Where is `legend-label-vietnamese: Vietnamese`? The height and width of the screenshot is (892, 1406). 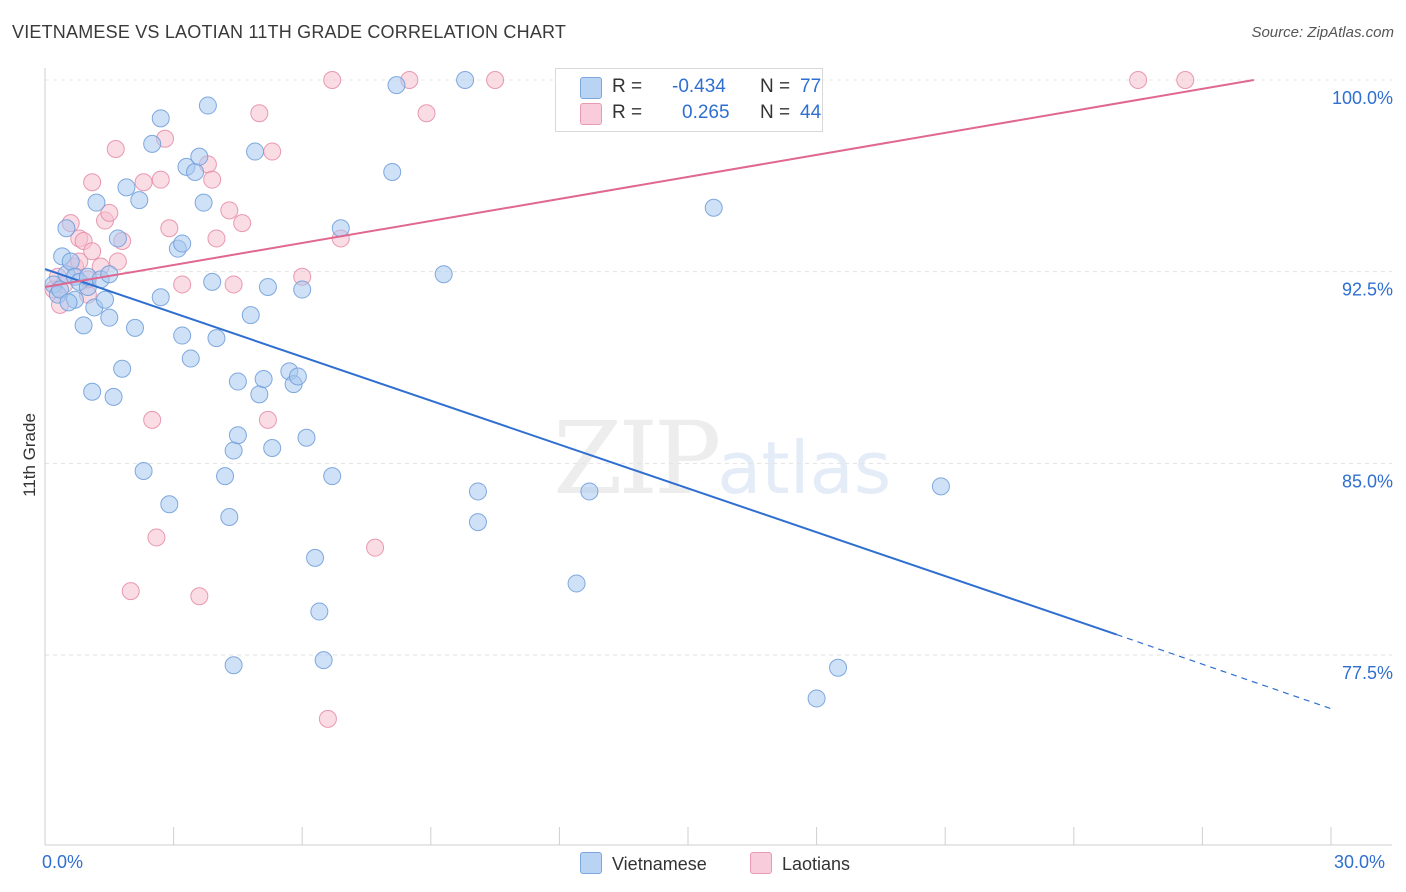
legend-label-vietnamese: Vietnamese is located at coordinates (659, 864).